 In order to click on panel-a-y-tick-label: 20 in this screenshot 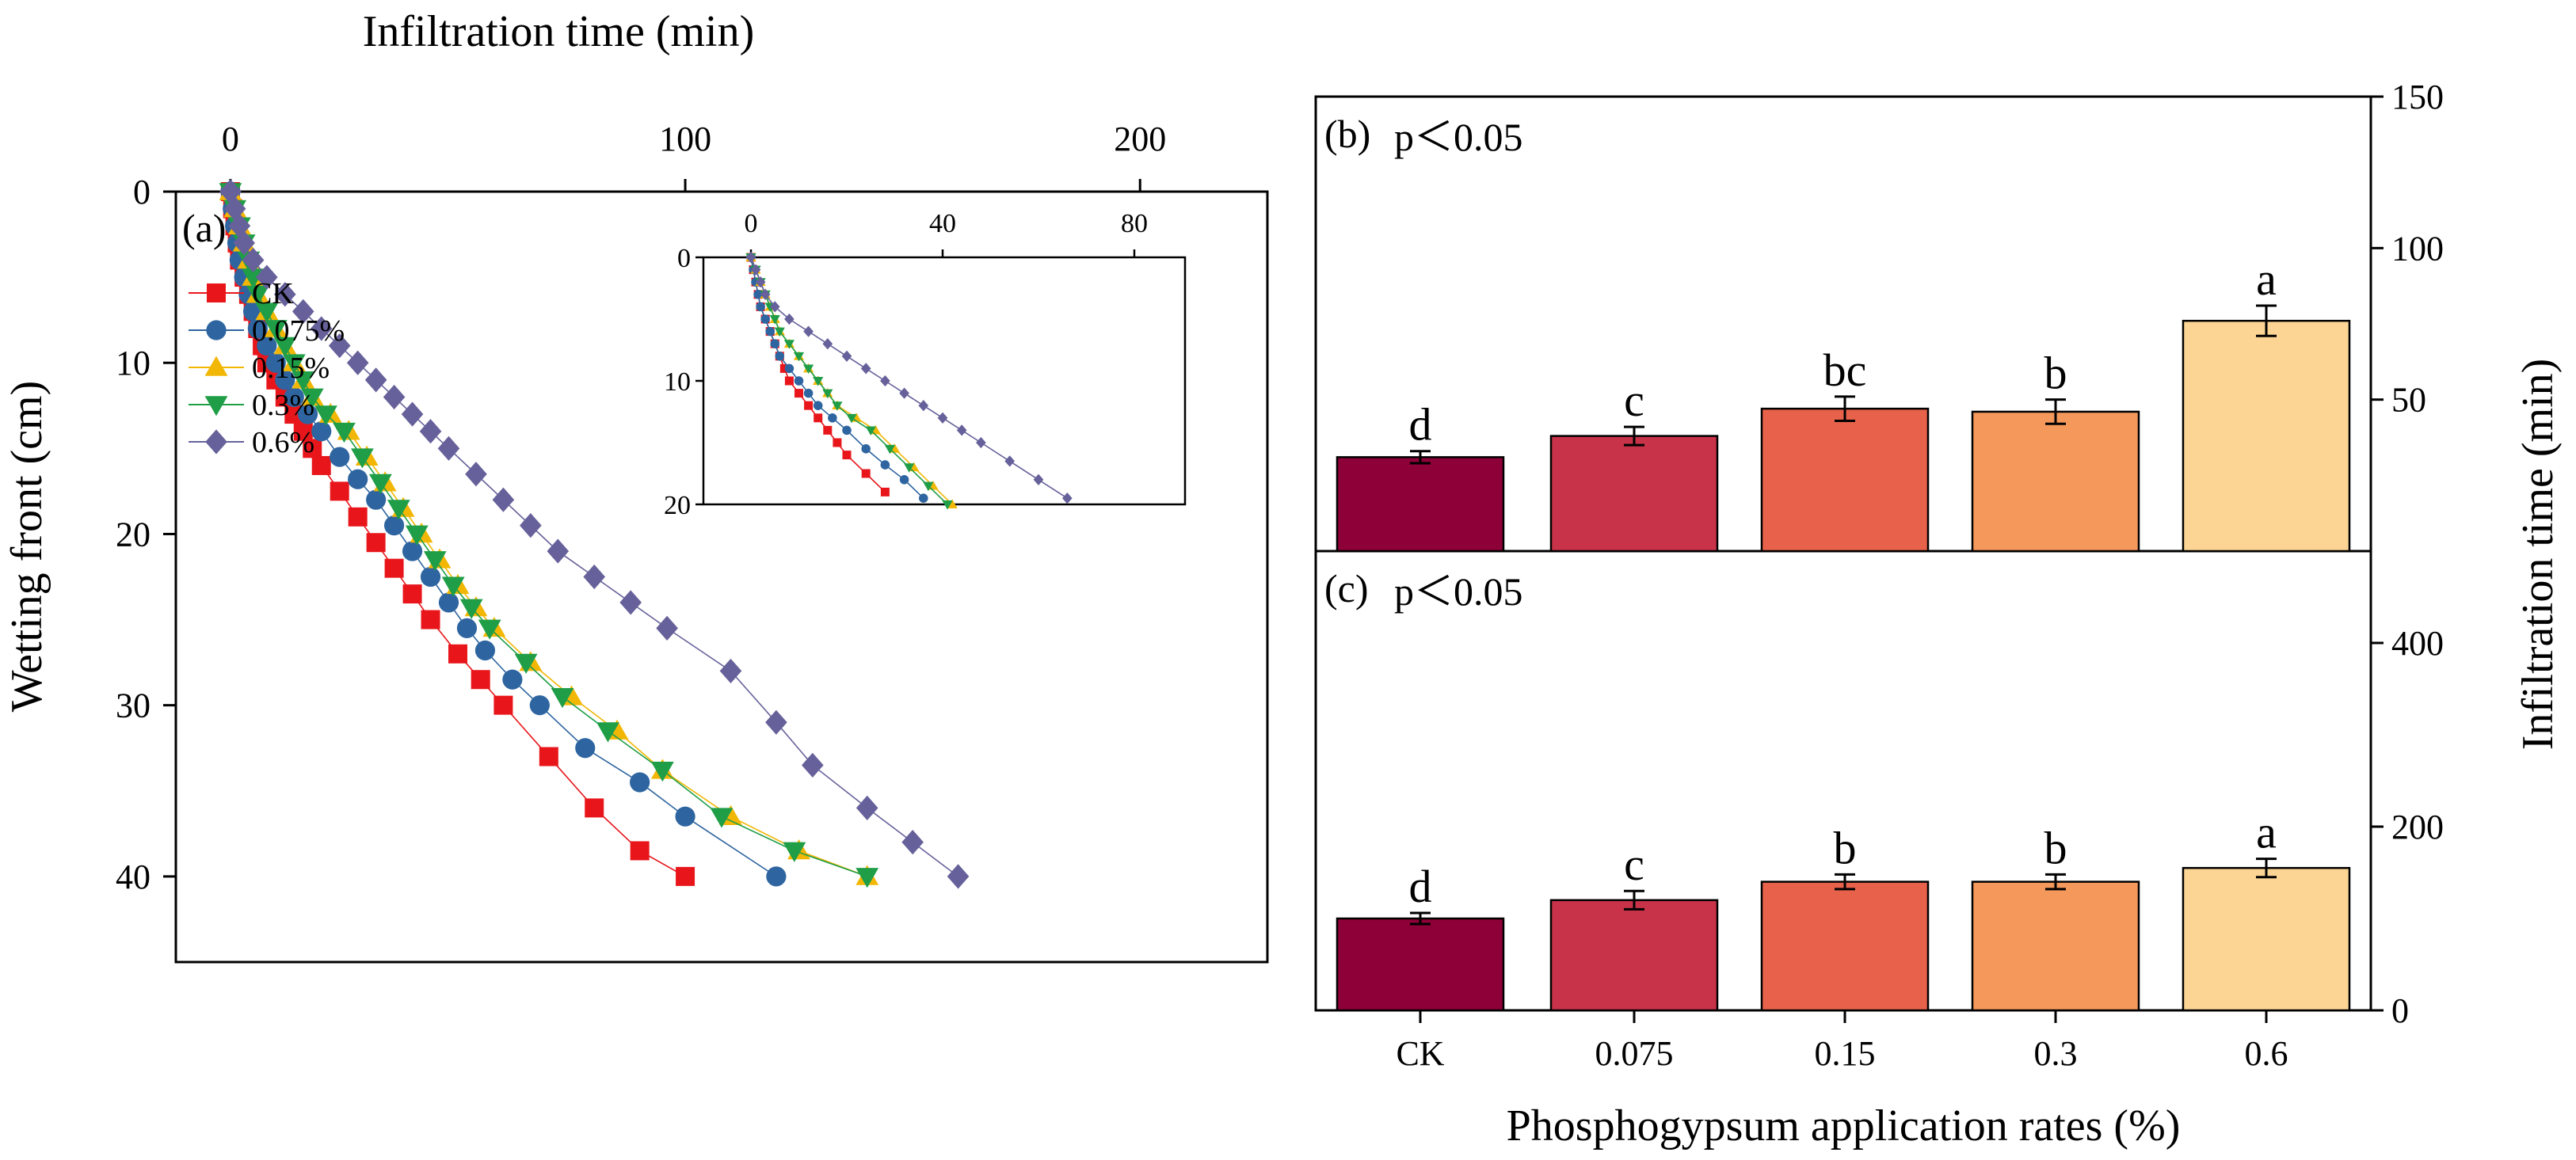, I will do `click(133, 534)`.